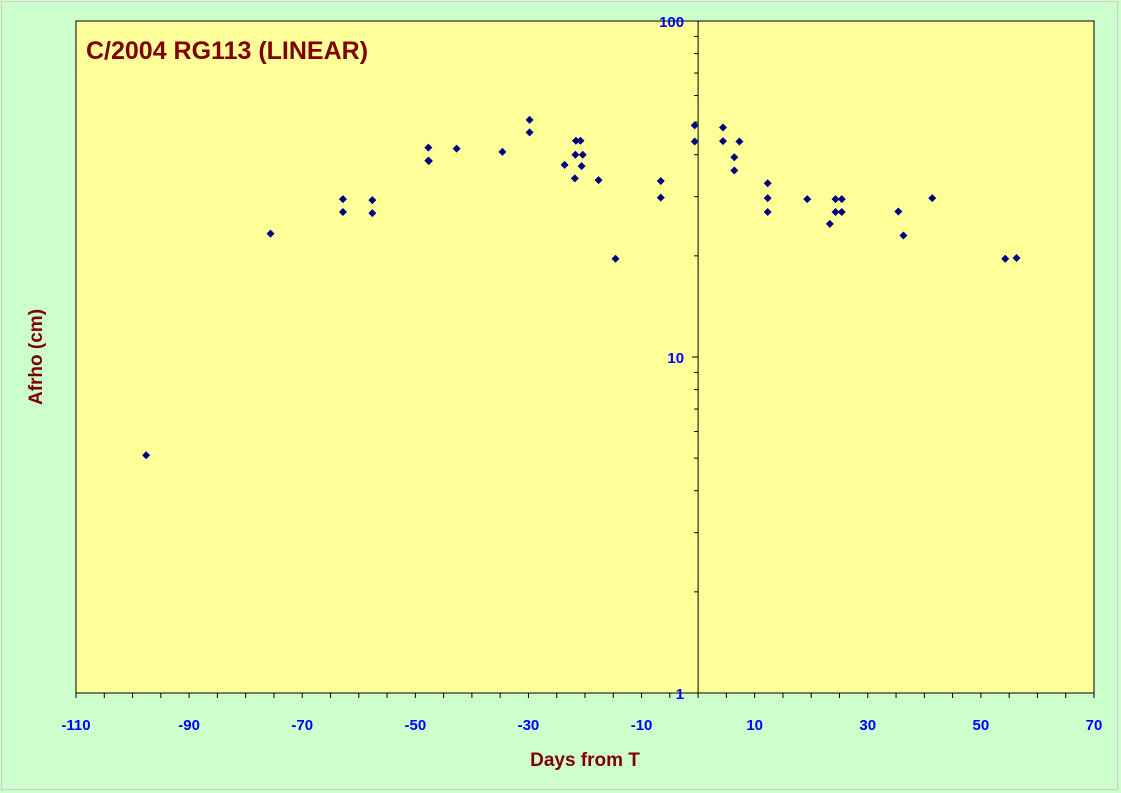  I want to click on x-tick-label: -30, so click(529, 725).